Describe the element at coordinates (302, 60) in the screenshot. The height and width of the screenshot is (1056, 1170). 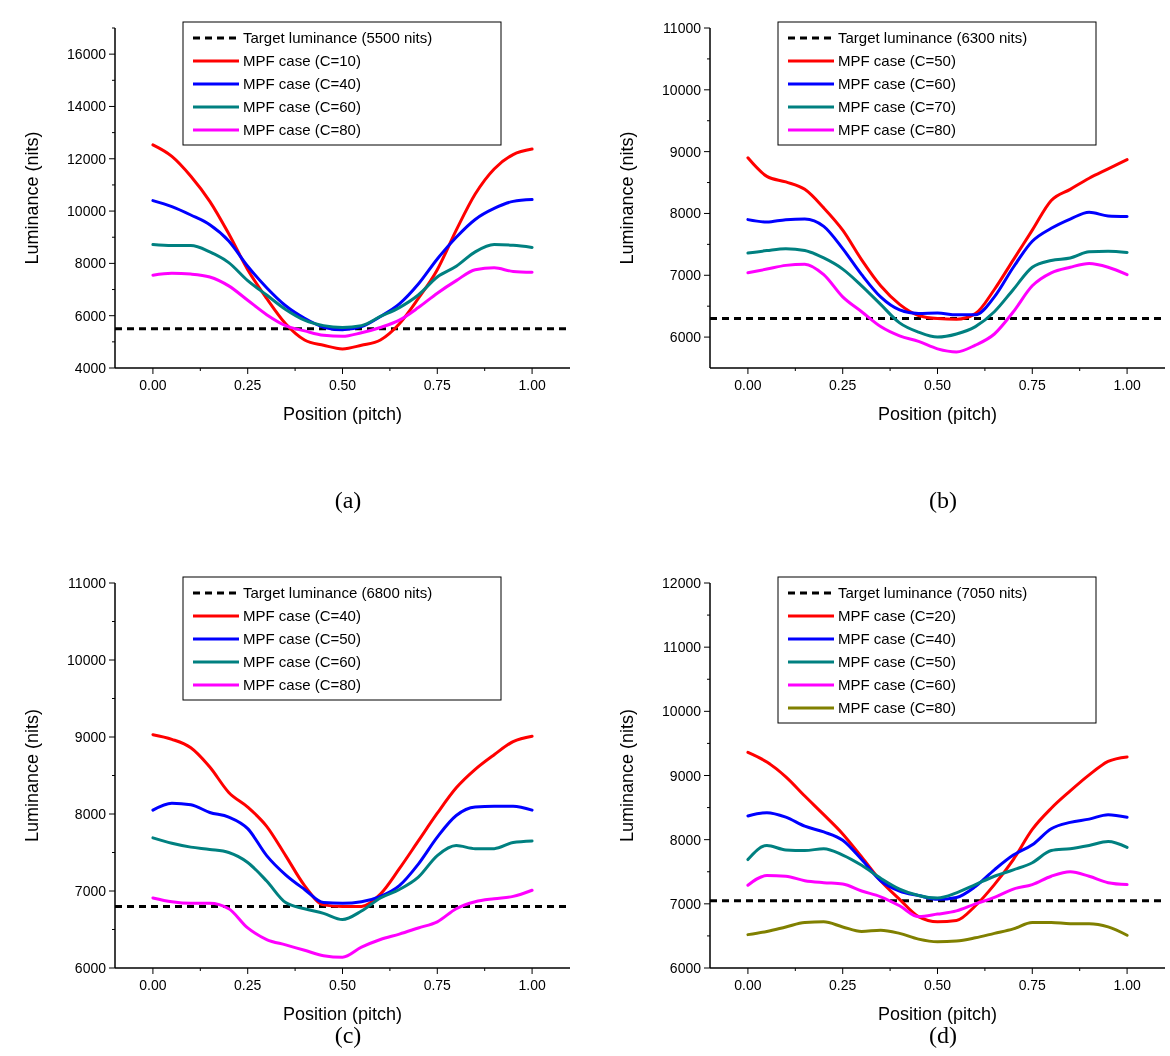
I see `legend-label: MPF case (C=10)` at that location.